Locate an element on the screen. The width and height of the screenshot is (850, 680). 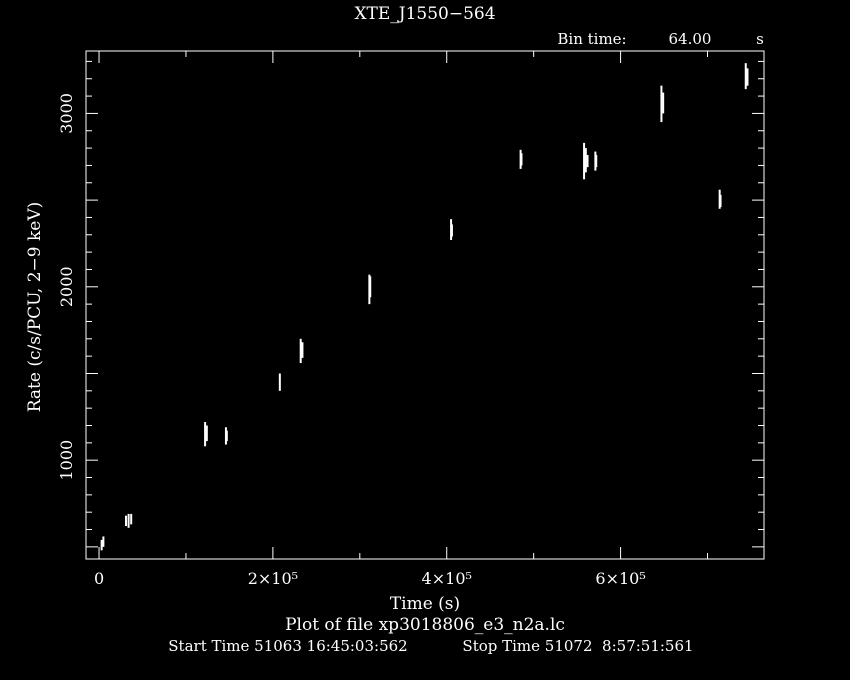
bin-time-unit: s is located at coordinates (760, 39).